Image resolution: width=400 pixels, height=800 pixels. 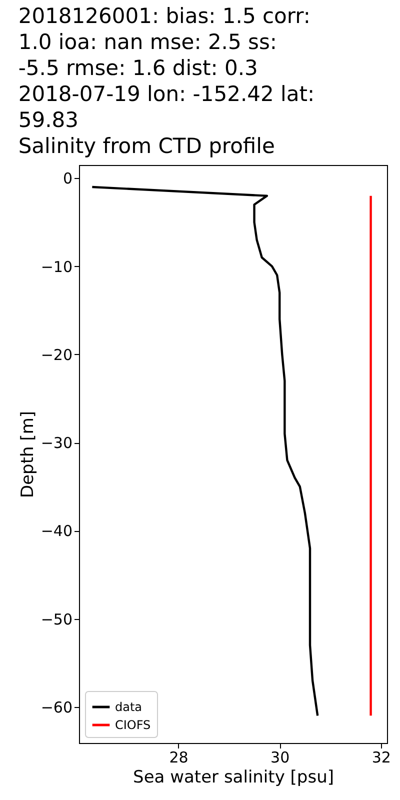 I want to click on y-tick-label: −20, so click(x=56, y=355).